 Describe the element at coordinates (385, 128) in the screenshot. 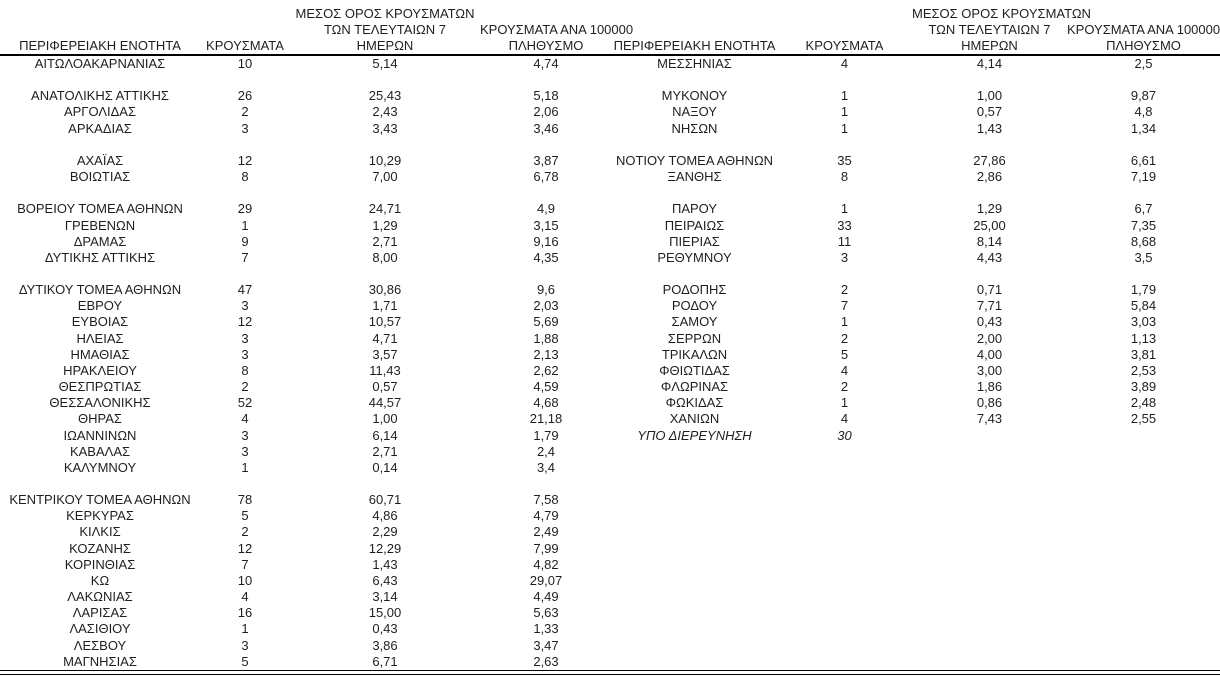

I see `left-avg7-cell: 3,43` at that location.